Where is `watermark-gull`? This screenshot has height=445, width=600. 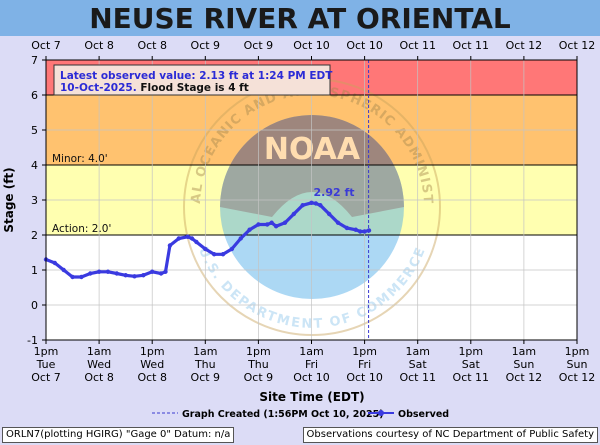
watermark-gull is located at coordinates (312, 166).